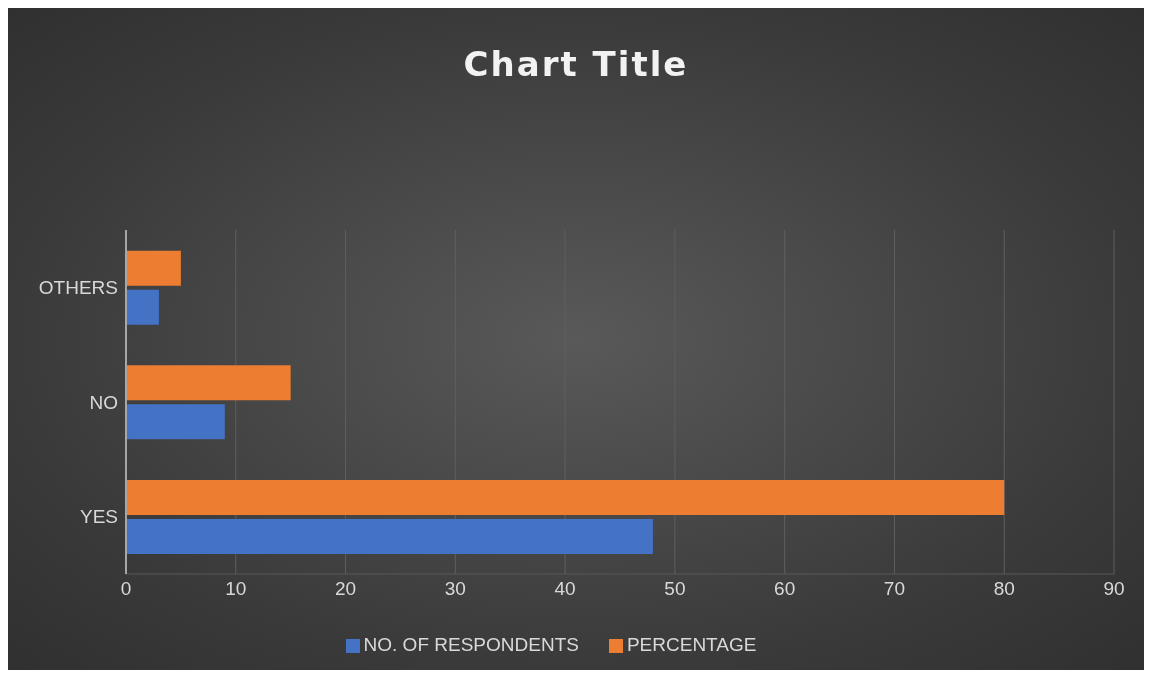 The height and width of the screenshot is (678, 1152). What do you see at coordinates (126, 589) in the screenshot?
I see `x-tick-label: 0` at bounding box center [126, 589].